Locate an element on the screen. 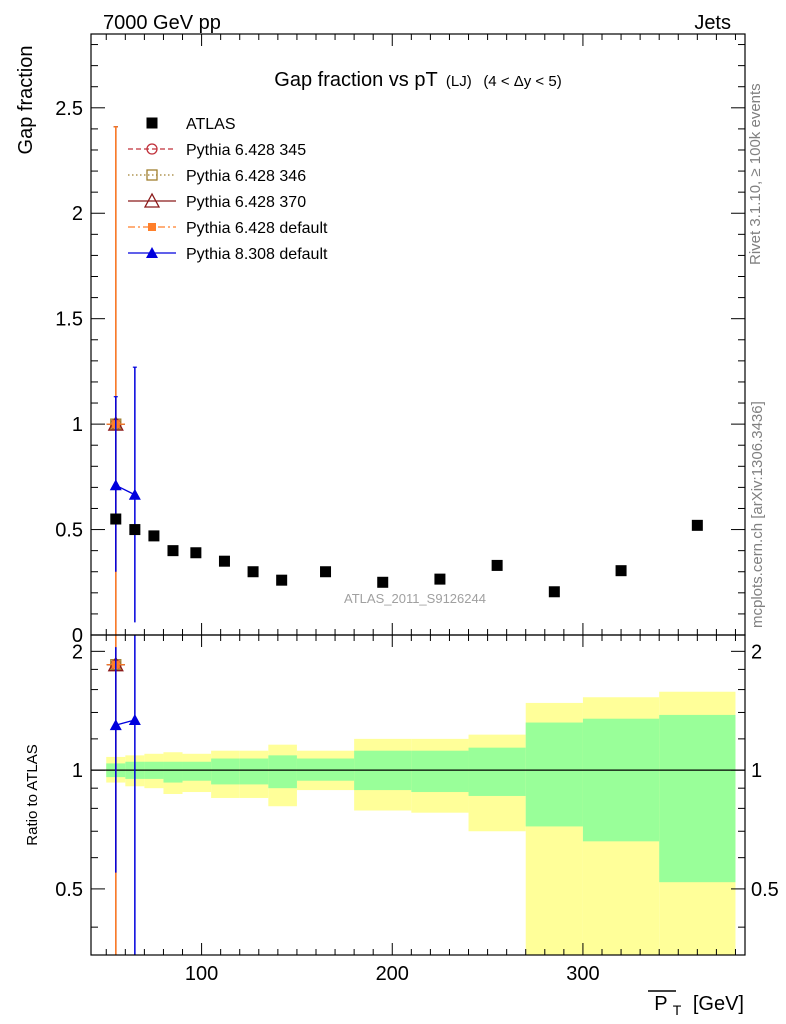 The image size is (786, 1024). header-left: 7000 GeV pp is located at coordinates (162, 23).